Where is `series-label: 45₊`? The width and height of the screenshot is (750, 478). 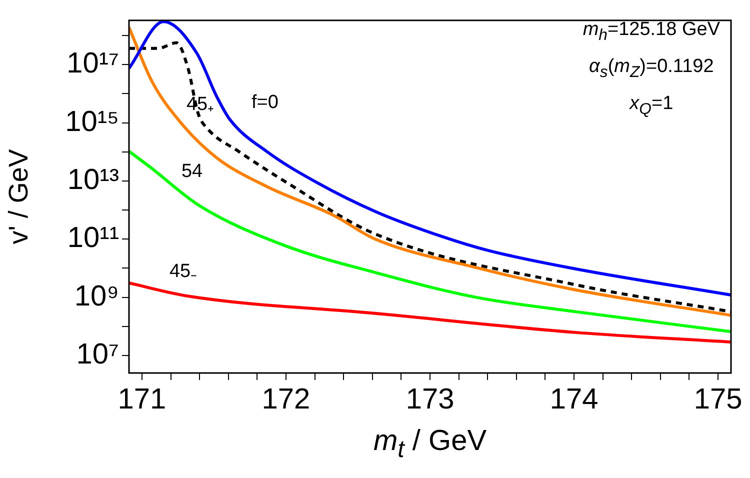 series-label: 45₊ is located at coordinates (200, 105).